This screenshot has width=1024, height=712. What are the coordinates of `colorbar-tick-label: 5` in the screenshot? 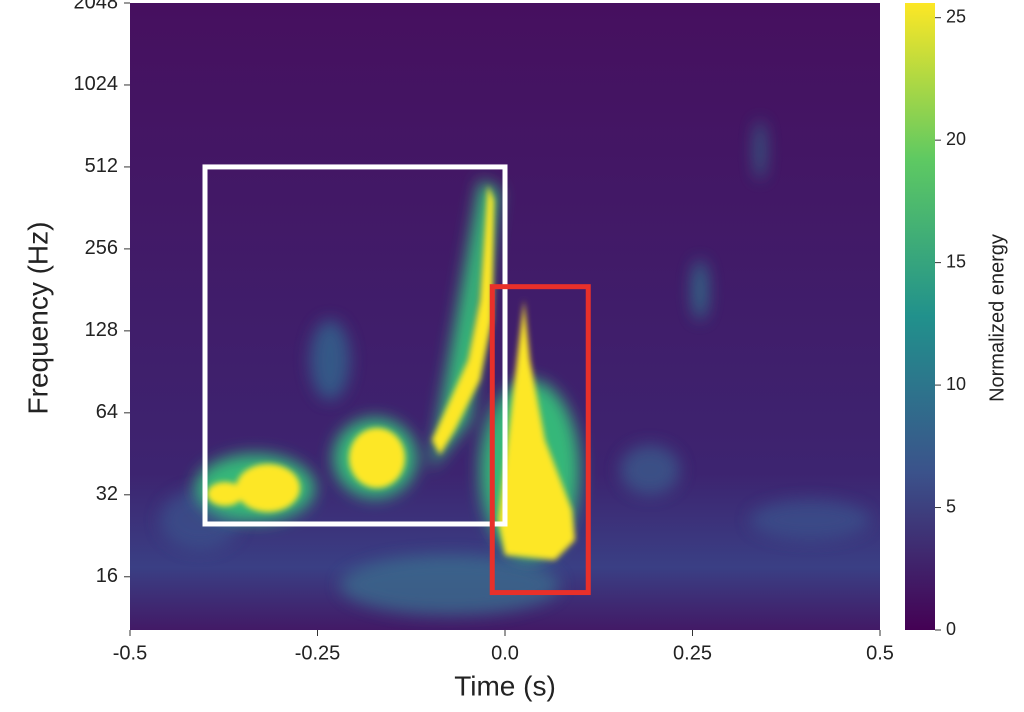 It's located at (951, 506).